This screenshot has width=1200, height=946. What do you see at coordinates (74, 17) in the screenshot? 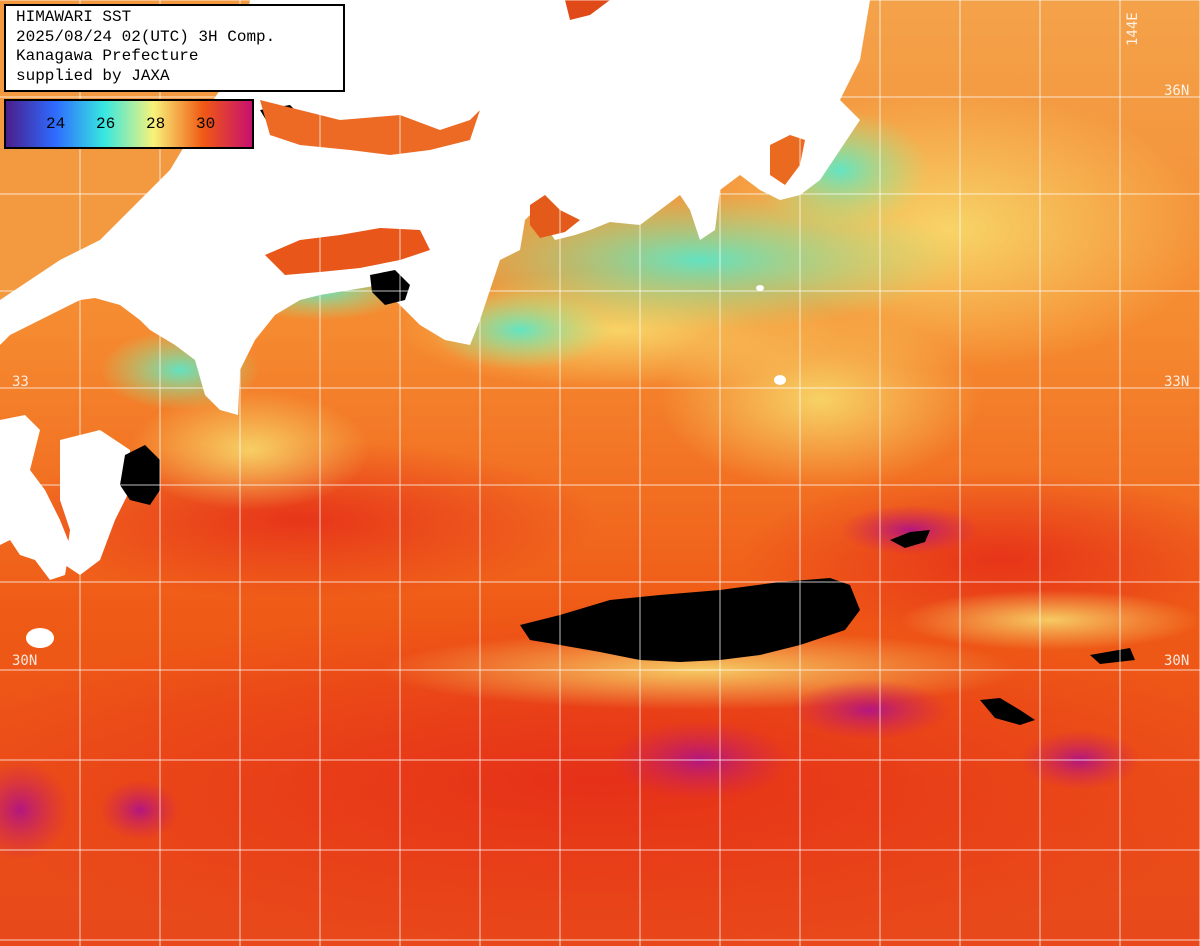
I see `title-line-product: HIMAWARI SST` at bounding box center [74, 17].